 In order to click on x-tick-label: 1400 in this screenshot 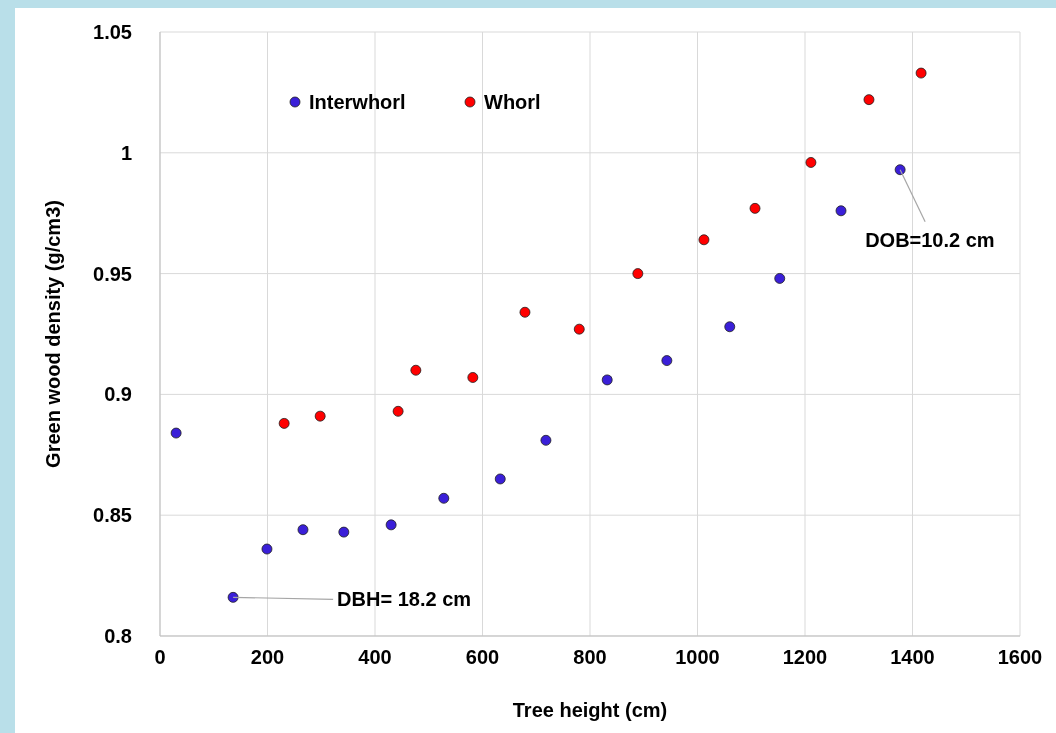, I will do `click(912, 657)`.